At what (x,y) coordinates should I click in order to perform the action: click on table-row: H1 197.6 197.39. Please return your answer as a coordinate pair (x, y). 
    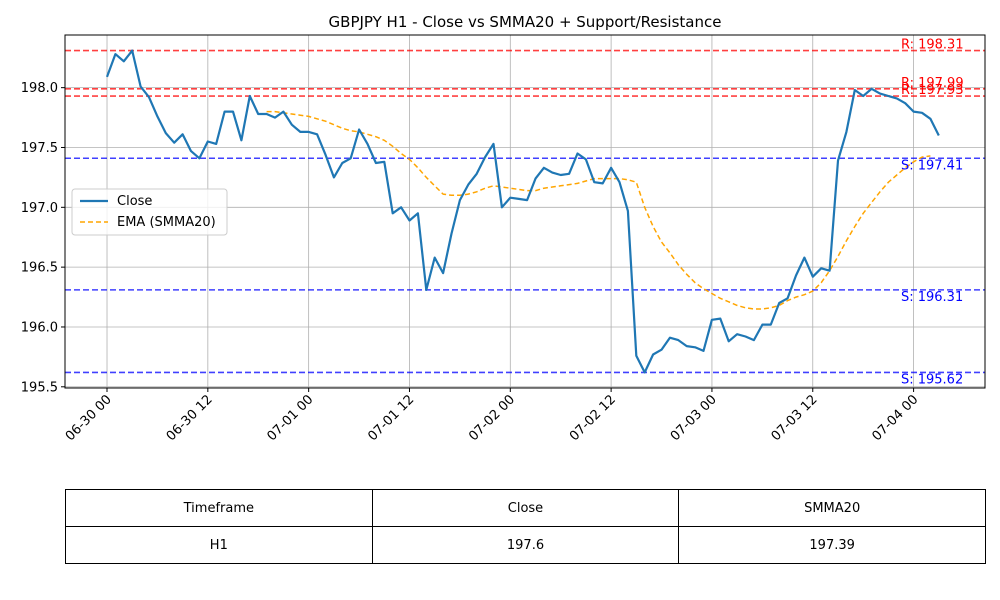
    Looking at the image, I should click on (525, 545).